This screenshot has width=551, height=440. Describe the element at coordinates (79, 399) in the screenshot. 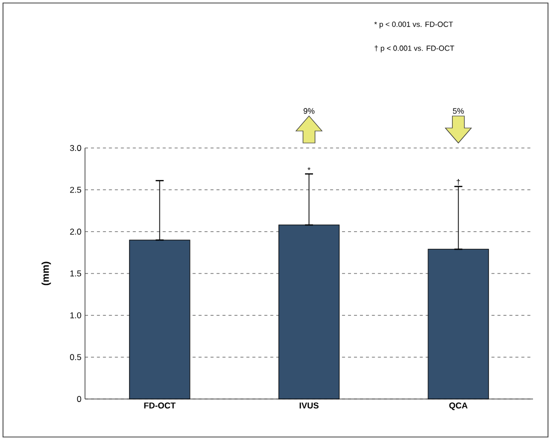

I see `y-tick-label: 0` at that location.